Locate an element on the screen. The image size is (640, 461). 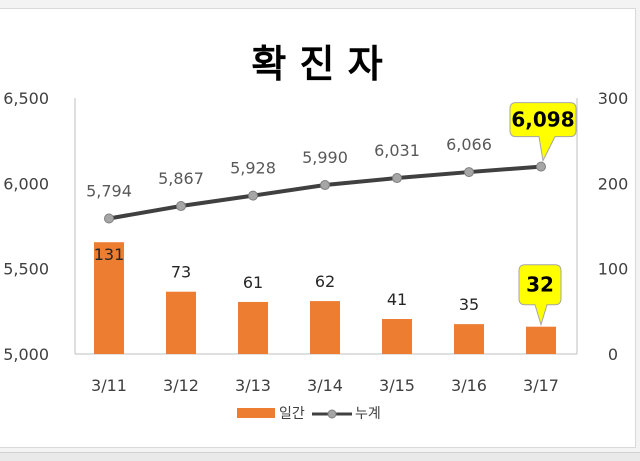
bar-callout-label: 32 is located at coordinates (540, 285).